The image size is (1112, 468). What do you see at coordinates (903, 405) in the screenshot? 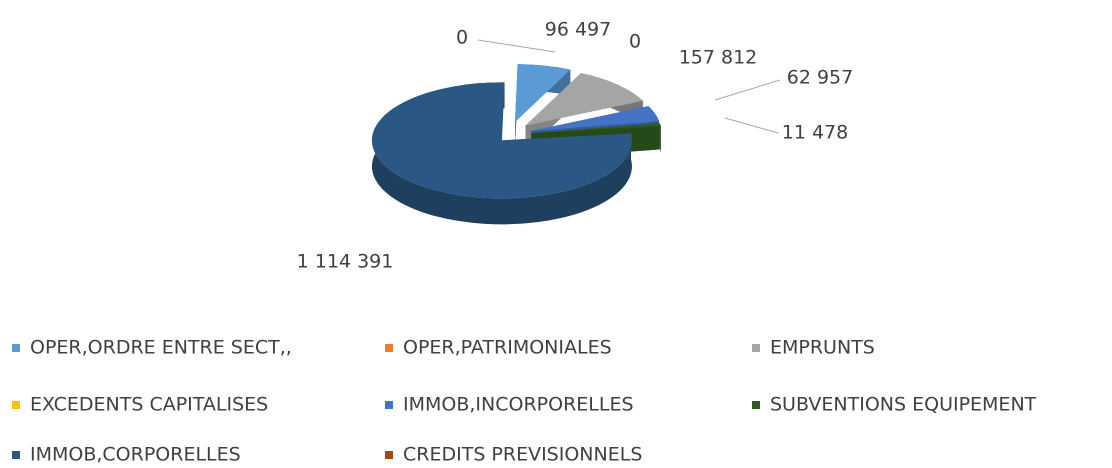
I see `legend-label: SUBVENTIONS EQUIPEMENT` at bounding box center [903, 405].